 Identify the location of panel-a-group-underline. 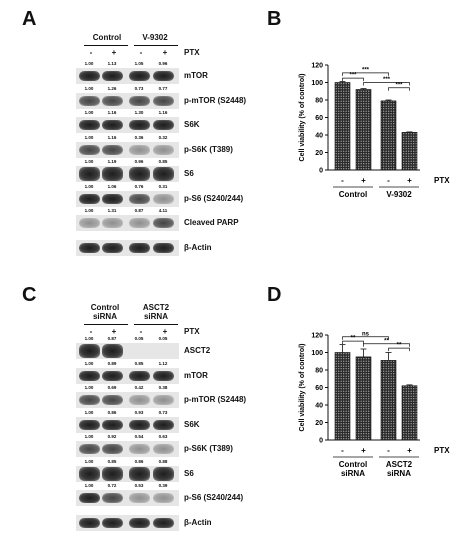
(156, 45).